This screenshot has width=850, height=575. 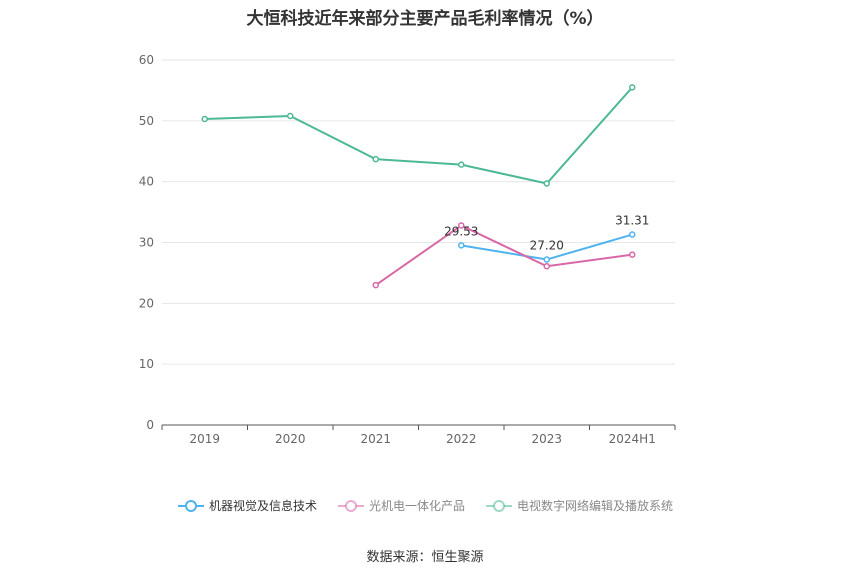 I want to click on legend-item: 光机电一体化产品, so click(x=401, y=505).